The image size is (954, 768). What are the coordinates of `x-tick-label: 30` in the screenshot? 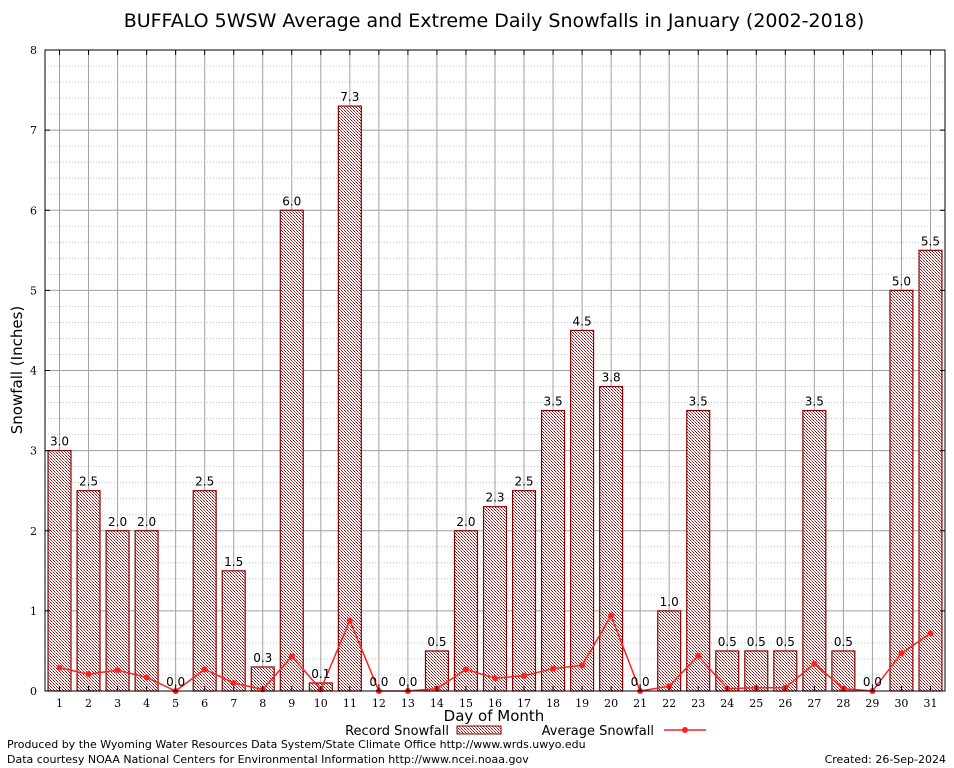 It's located at (901, 703).